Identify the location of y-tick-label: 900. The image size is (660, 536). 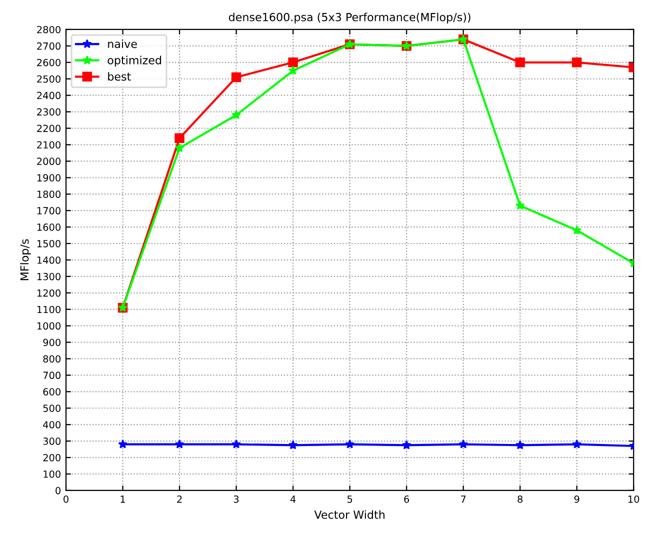
(51, 342).